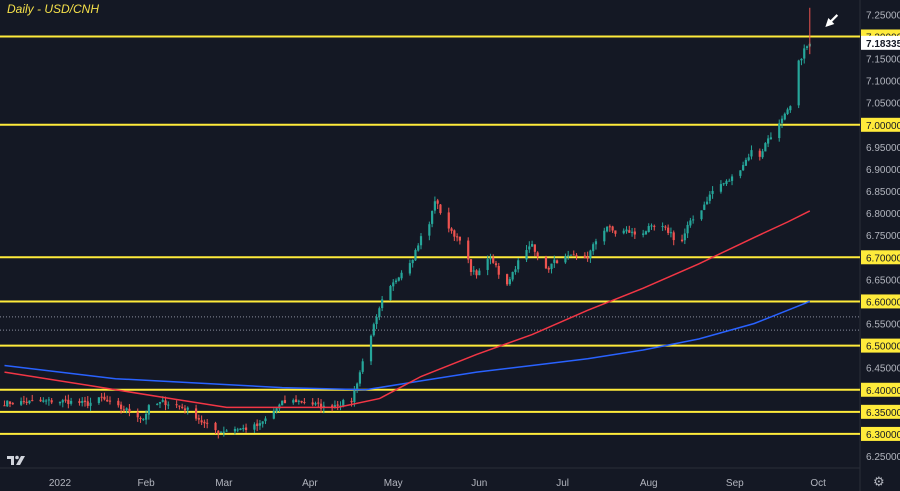 The width and height of the screenshot is (900, 491). Describe the element at coordinates (883, 192) in the screenshot. I see `price-tick-label: 6.85000` at that location.